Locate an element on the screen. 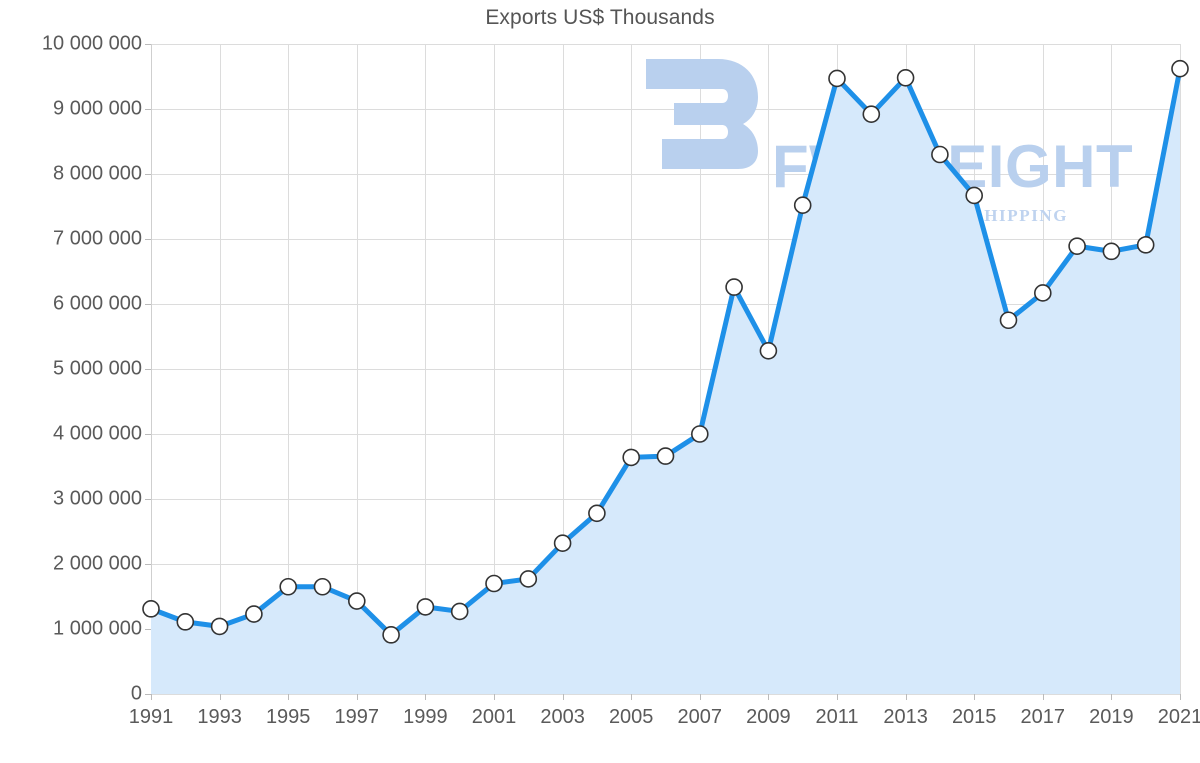 This screenshot has width=1200, height=763. x-axis-tick-label: 2019 is located at coordinates (1111, 717).